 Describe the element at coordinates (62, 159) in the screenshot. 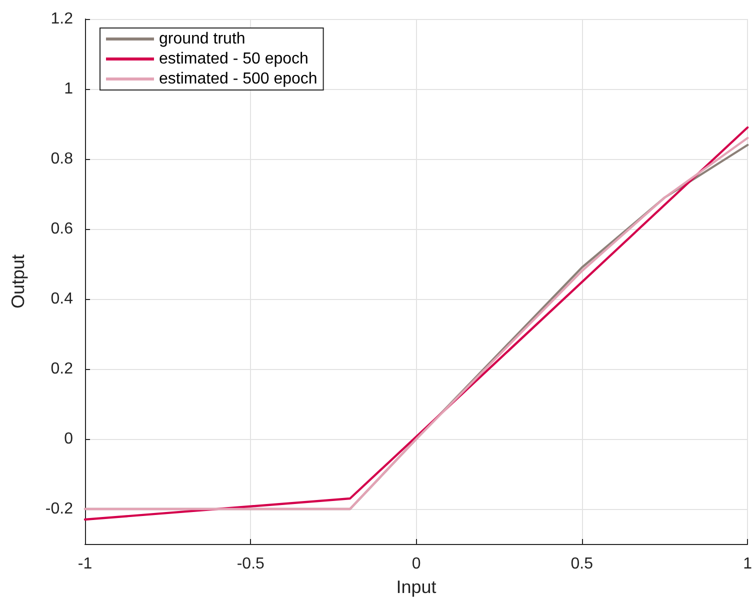

I see `y-tick-label: 0.8` at that location.